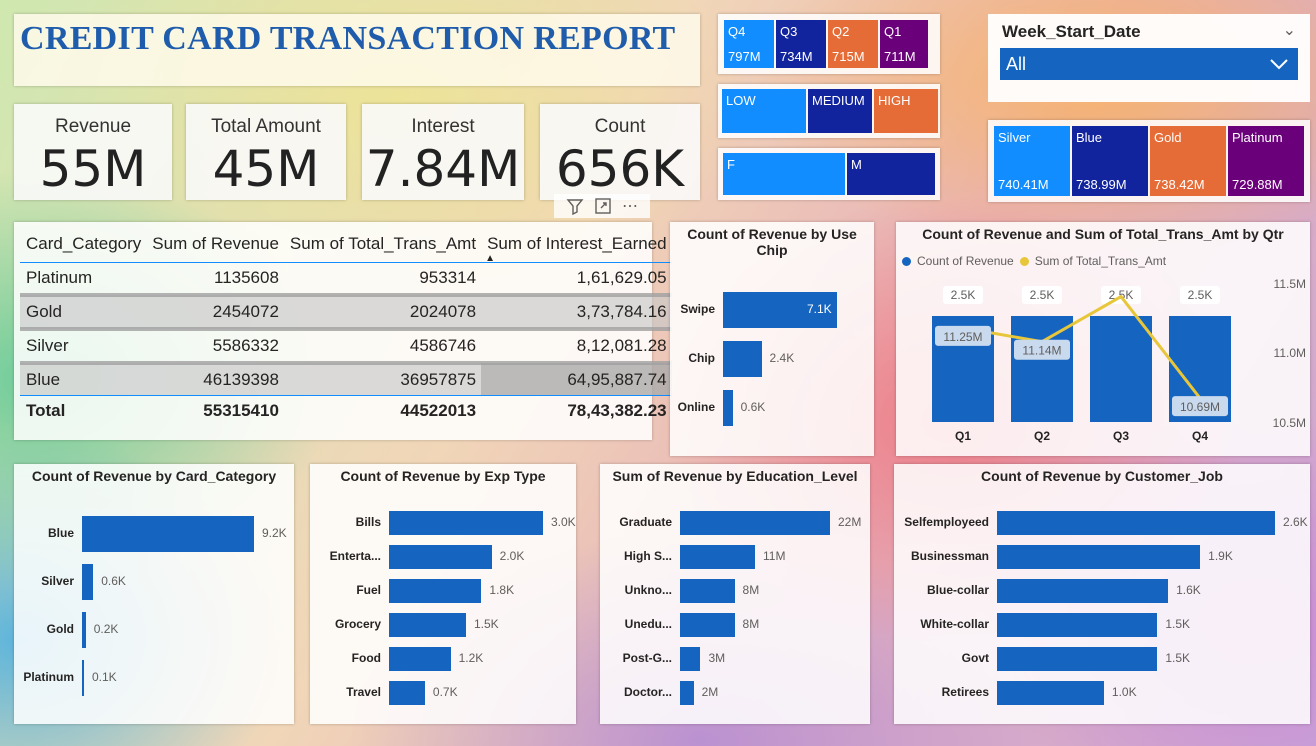 The image size is (1316, 746). I want to click on table-total-row: Total 55315410 44522013 78,43,382.23, so click(346, 410).